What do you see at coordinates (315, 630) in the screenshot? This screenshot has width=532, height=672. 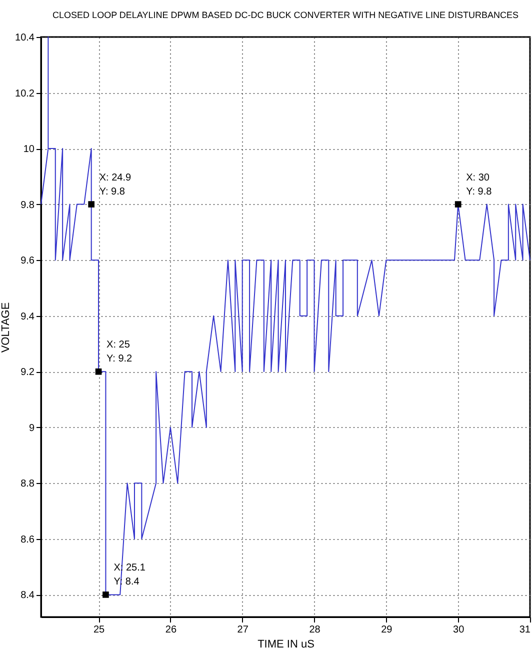 I see `x-tick-label: 28` at bounding box center [315, 630].